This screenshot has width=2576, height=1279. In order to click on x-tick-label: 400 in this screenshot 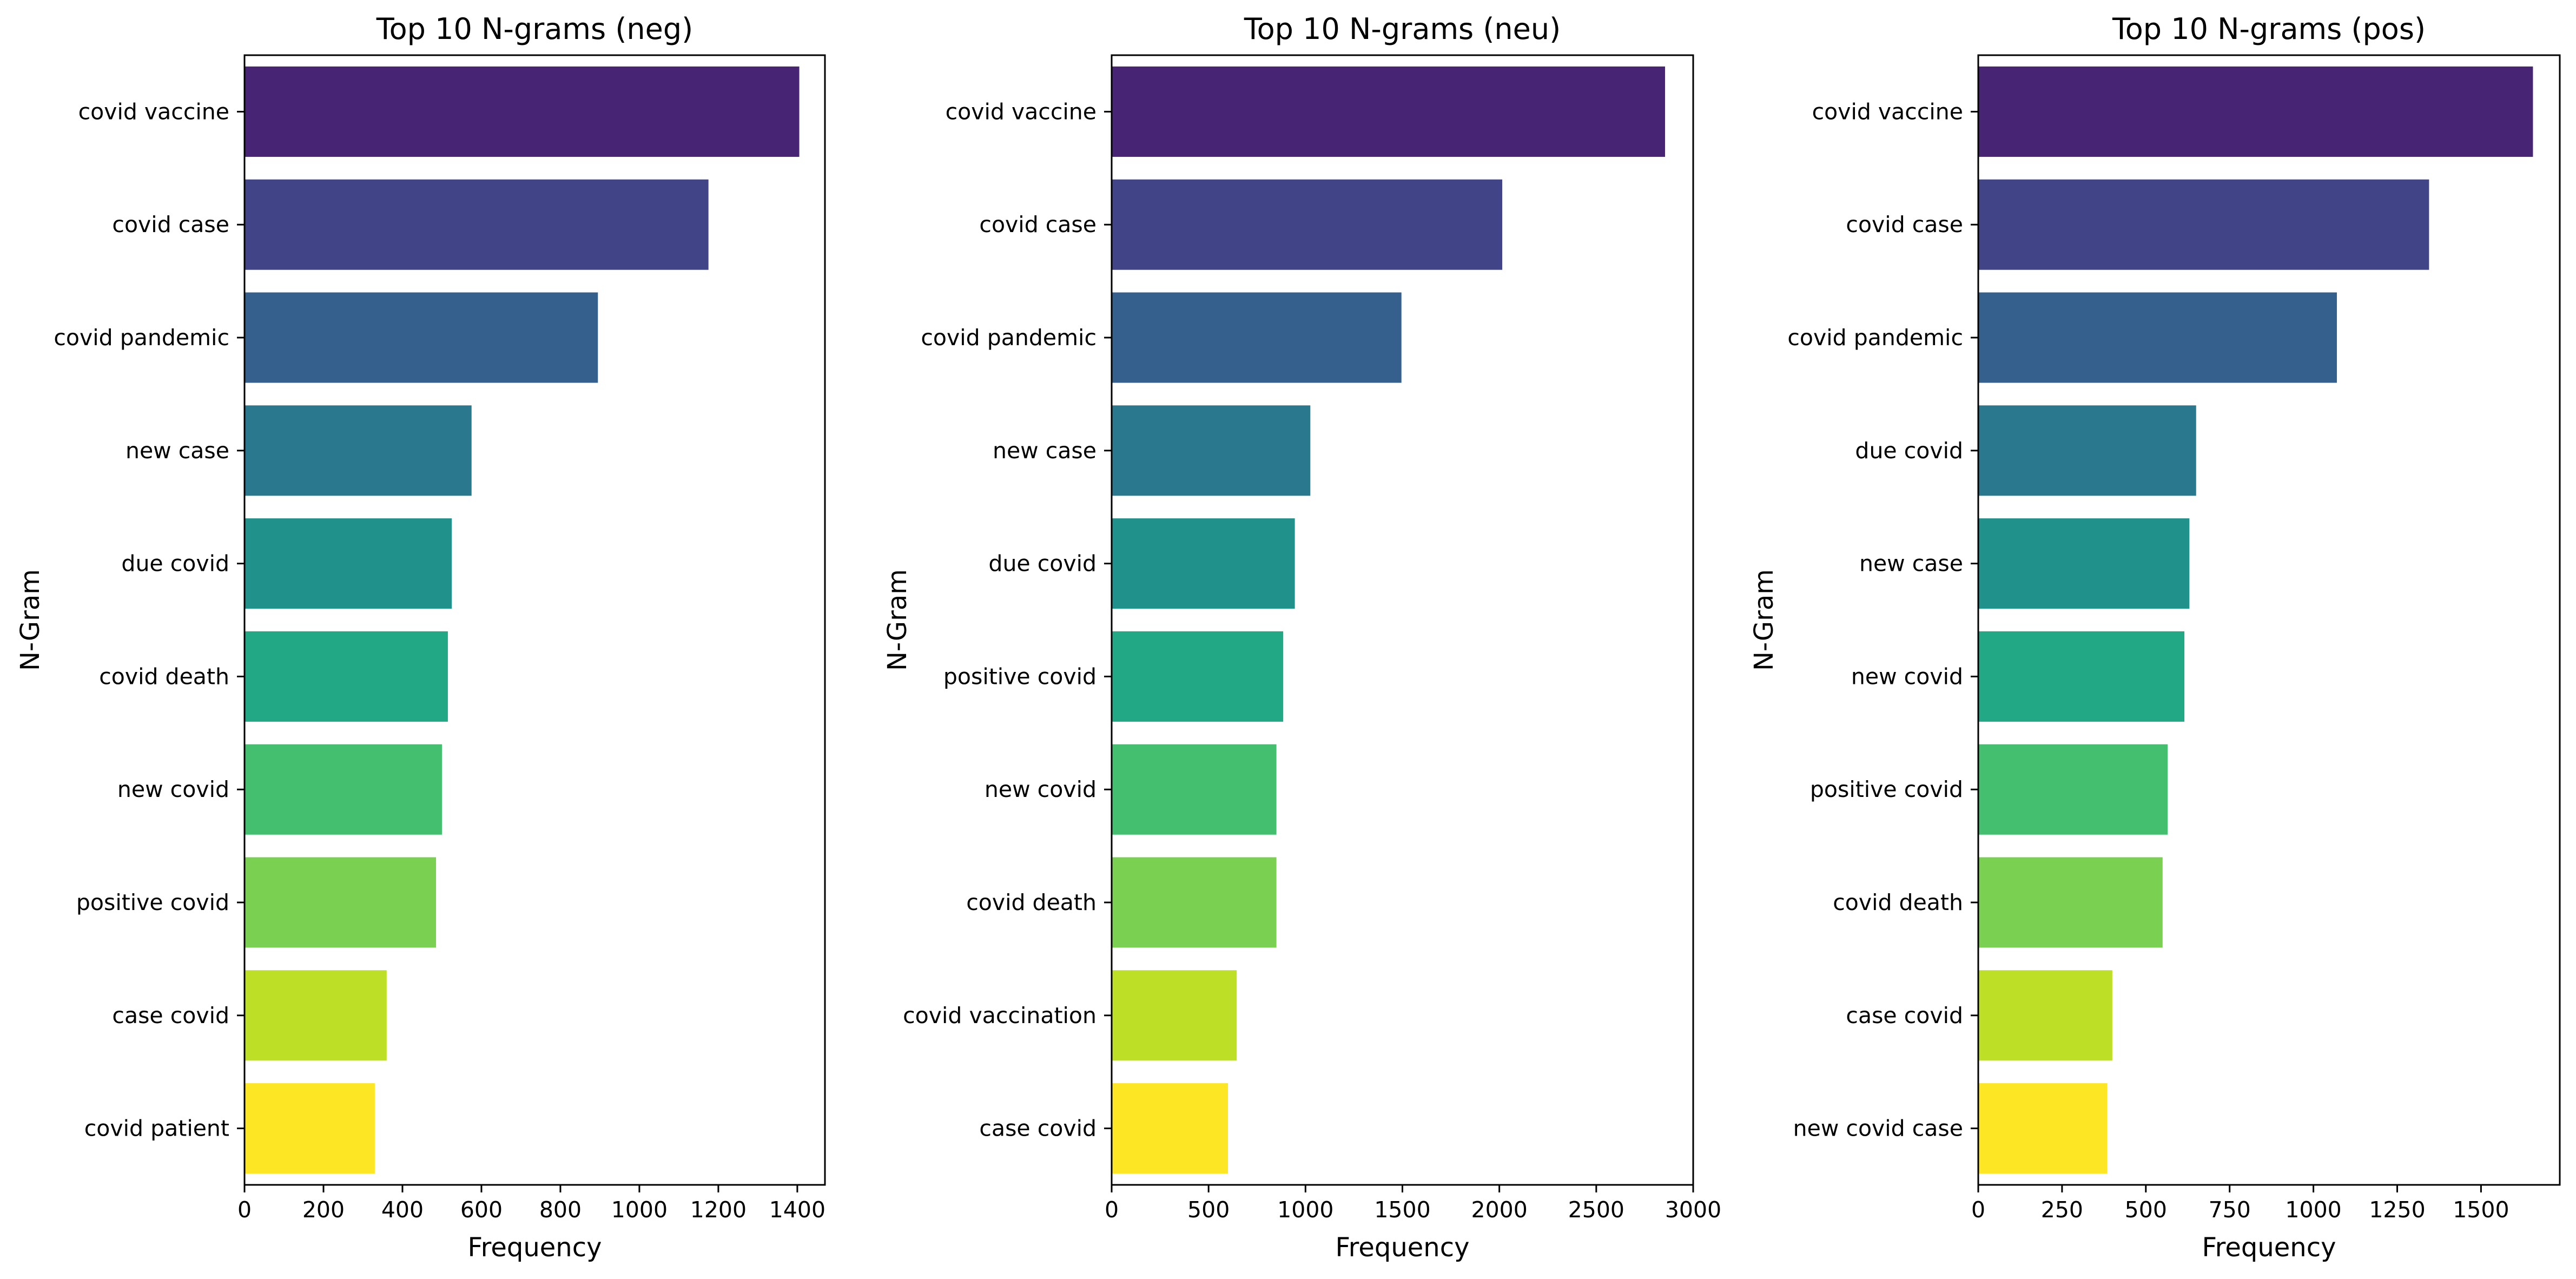, I will do `click(402, 1210)`.